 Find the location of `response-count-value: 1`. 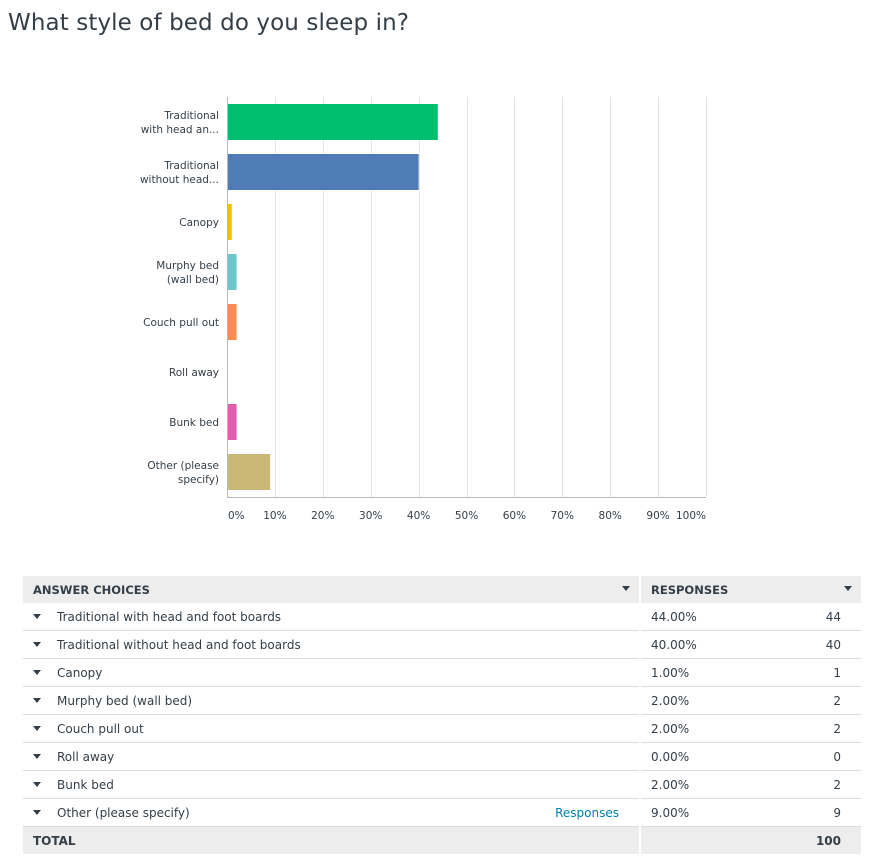

response-count-value: 1 is located at coordinates (837, 673).